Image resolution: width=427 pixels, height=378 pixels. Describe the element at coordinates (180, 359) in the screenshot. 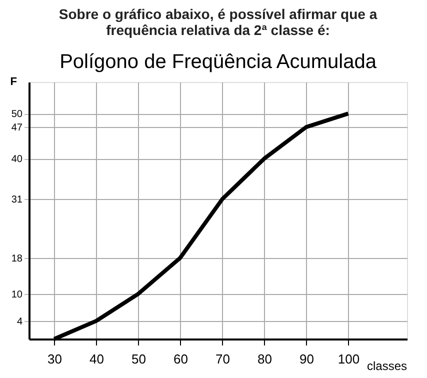

I see `x-tick-label: 60` at that location.